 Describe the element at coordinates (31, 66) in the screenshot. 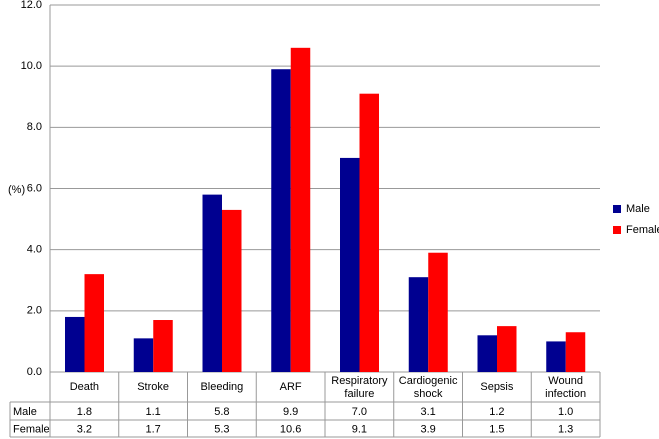

I see `y-tick-label: 10.0` at that location.